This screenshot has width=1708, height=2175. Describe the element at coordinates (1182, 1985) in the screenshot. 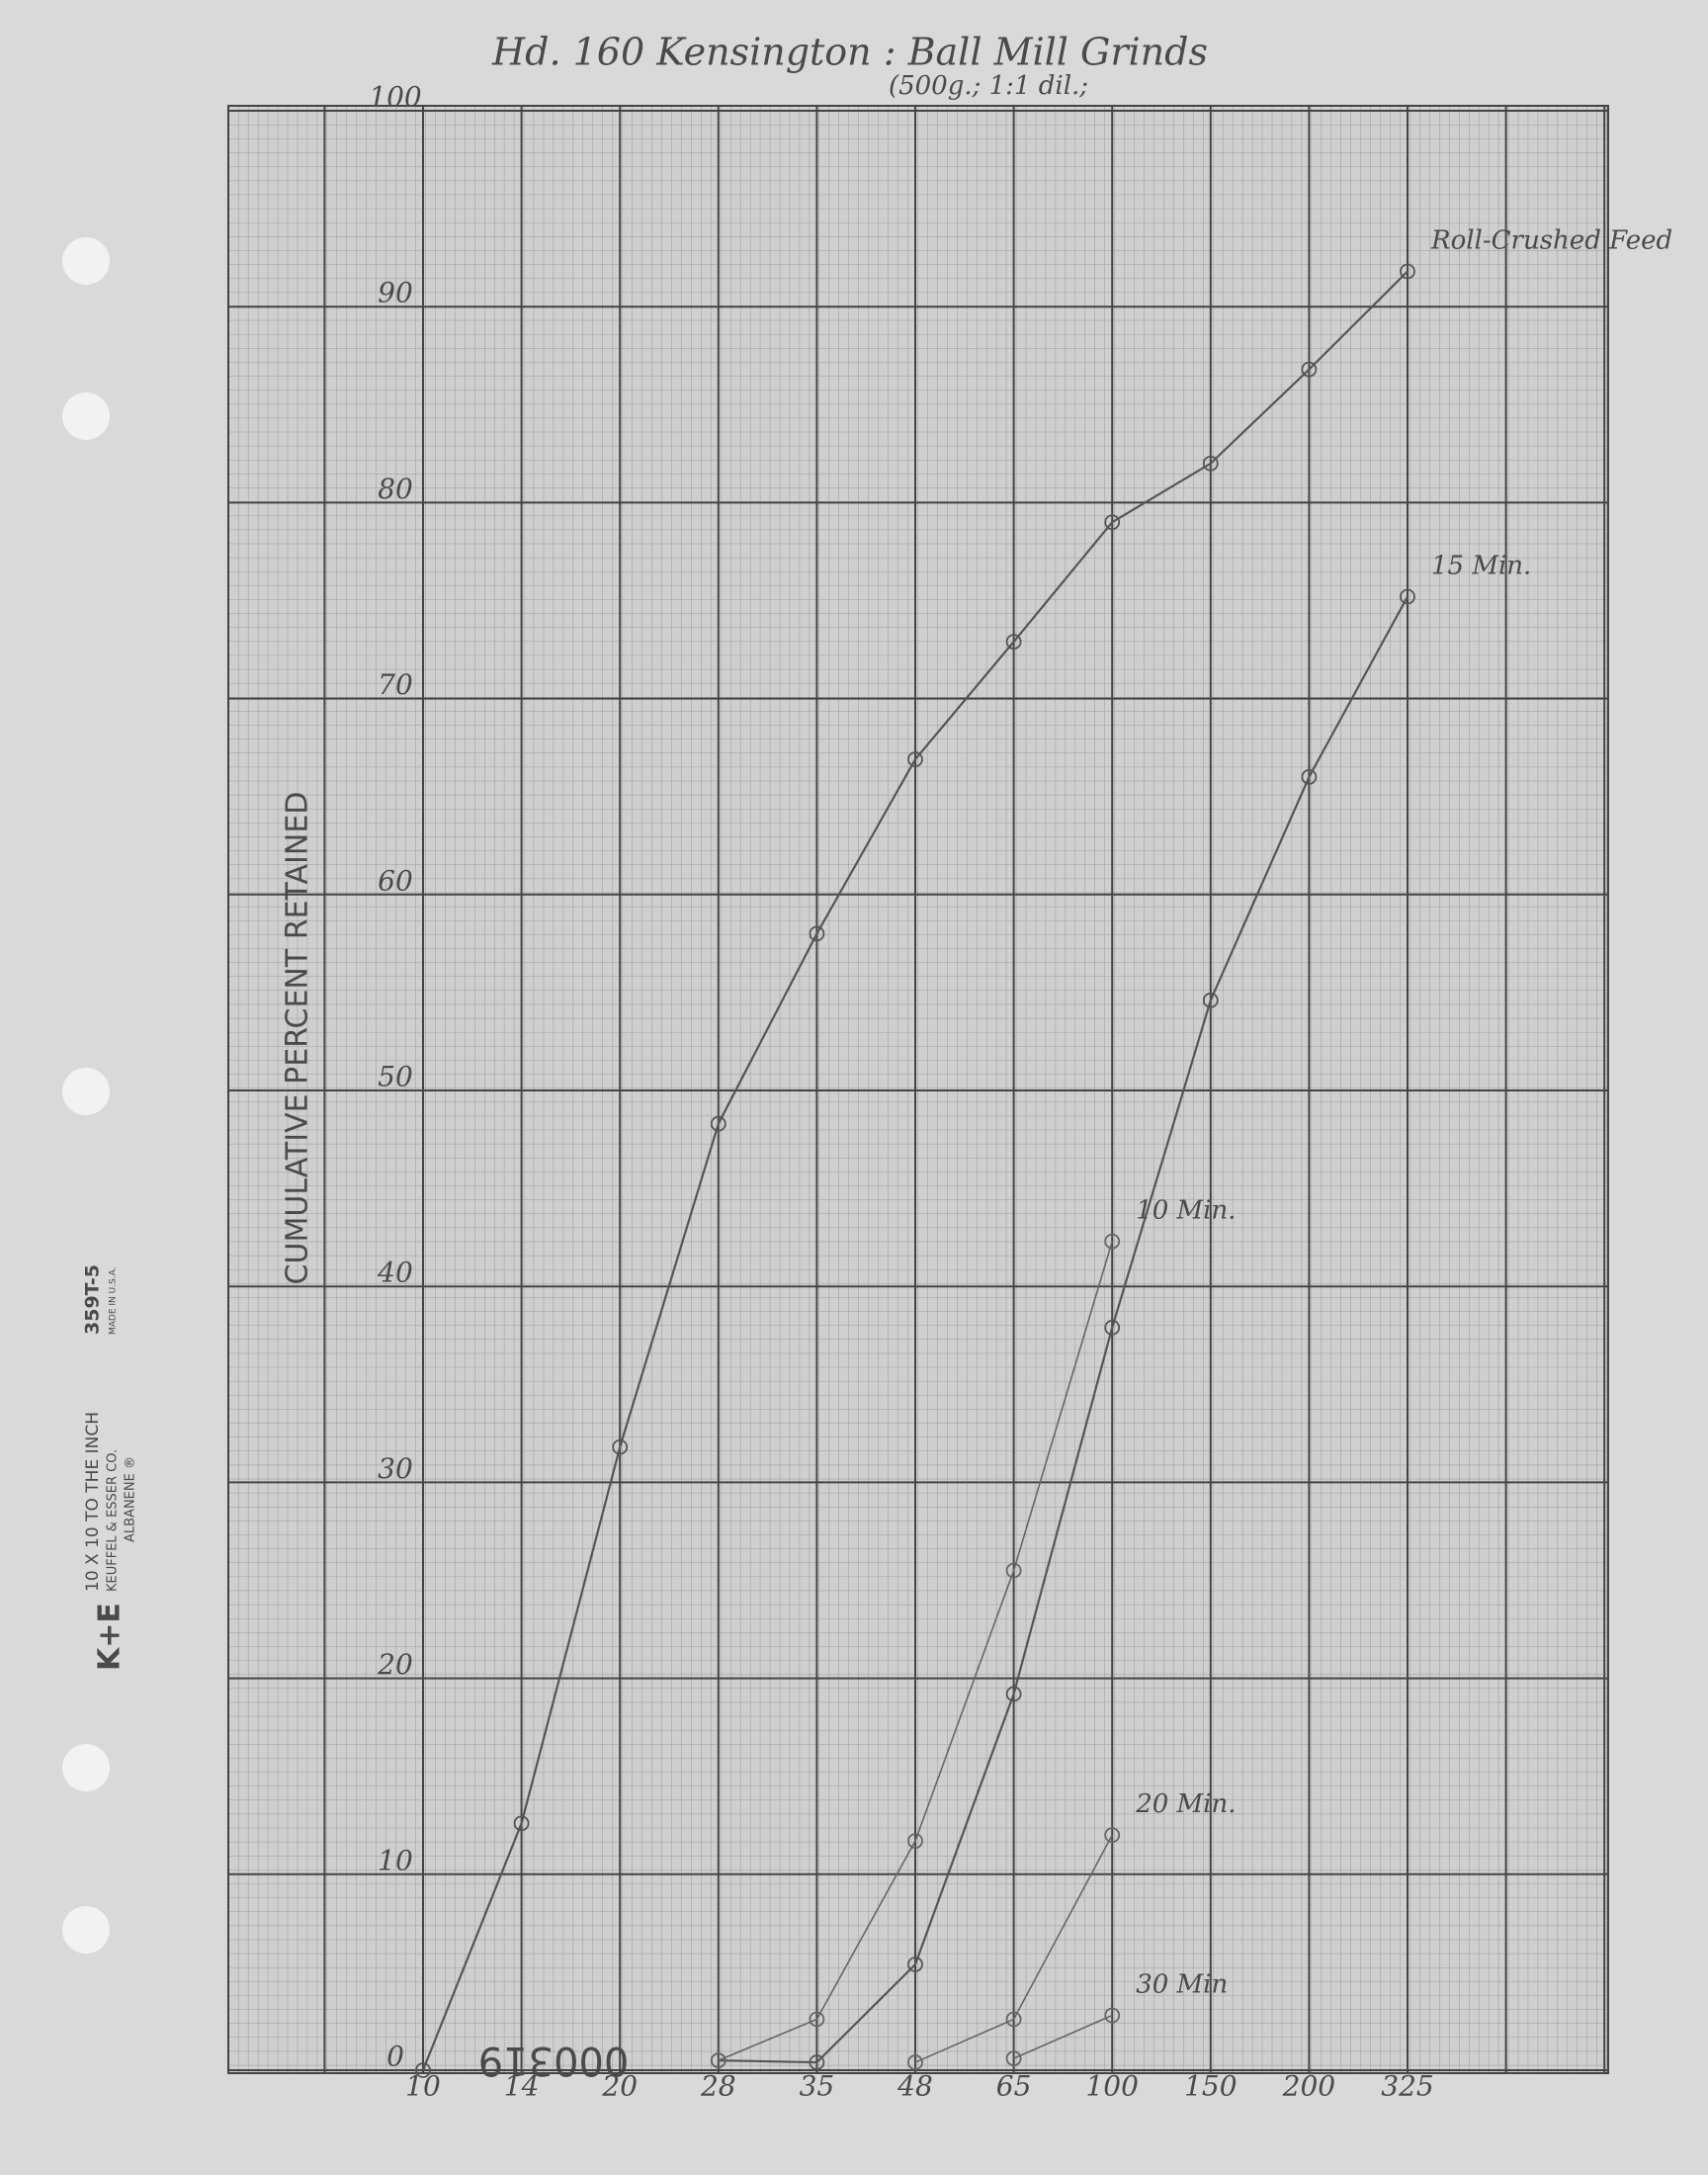

I see `series-label: 30 Min` at that location.